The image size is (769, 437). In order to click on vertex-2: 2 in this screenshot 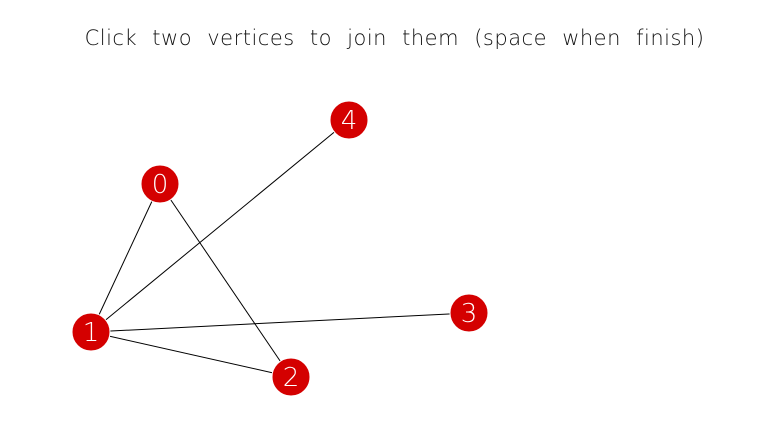, I will do `click(291, 377)`.